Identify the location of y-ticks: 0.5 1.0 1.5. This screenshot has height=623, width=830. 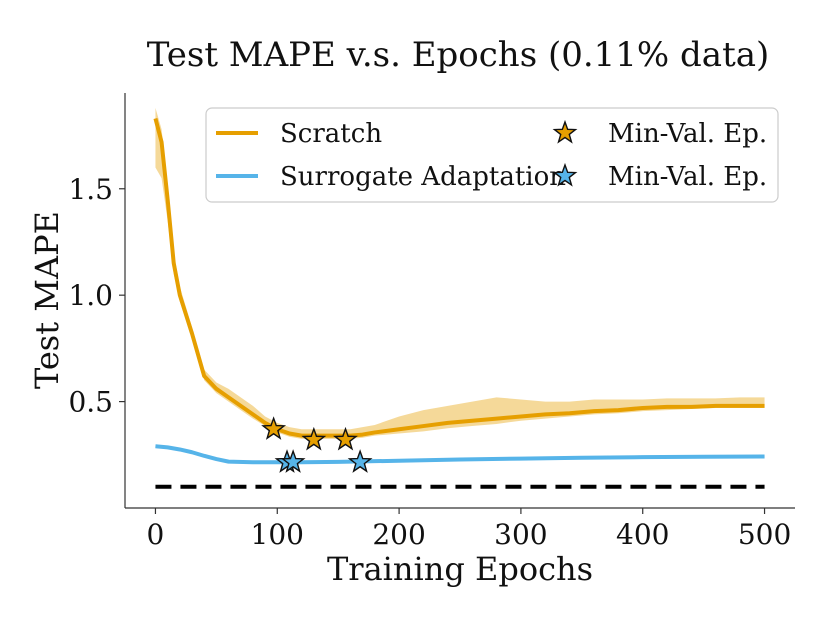
(96, 296).